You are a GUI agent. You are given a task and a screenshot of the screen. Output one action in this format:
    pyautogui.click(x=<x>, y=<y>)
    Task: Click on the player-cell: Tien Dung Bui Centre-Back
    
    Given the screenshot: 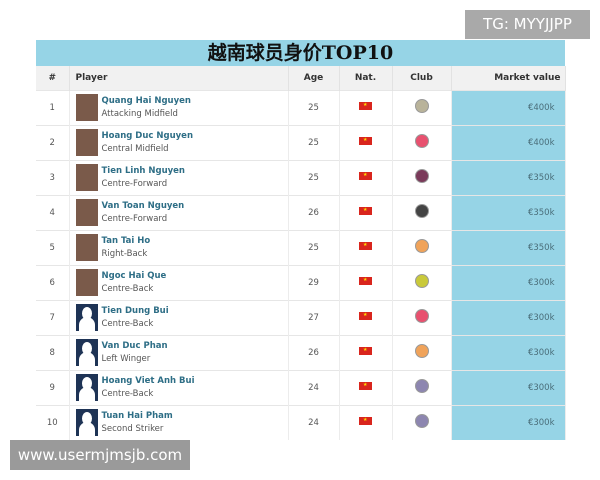 What is the action you would take?
    pyautogui.click(x=179, y=317)
    